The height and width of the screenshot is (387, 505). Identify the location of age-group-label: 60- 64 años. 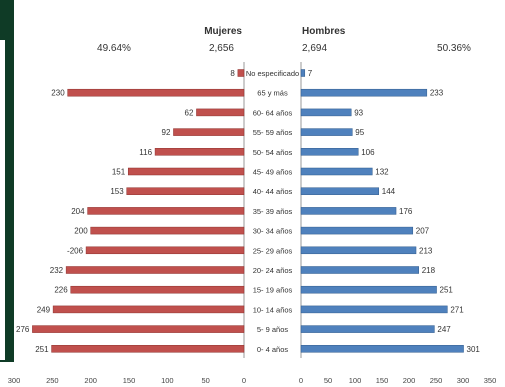
(273, 112).